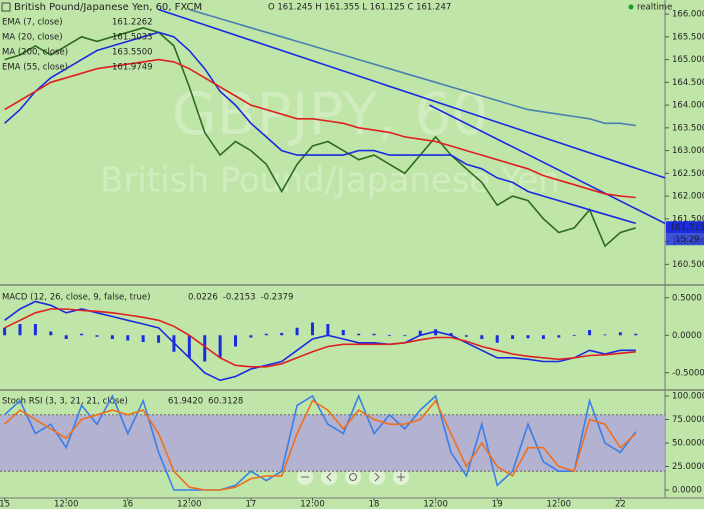 This screenshot has width=704, height=509. I want to click on x-tick-label: 22, so click(620, 504).